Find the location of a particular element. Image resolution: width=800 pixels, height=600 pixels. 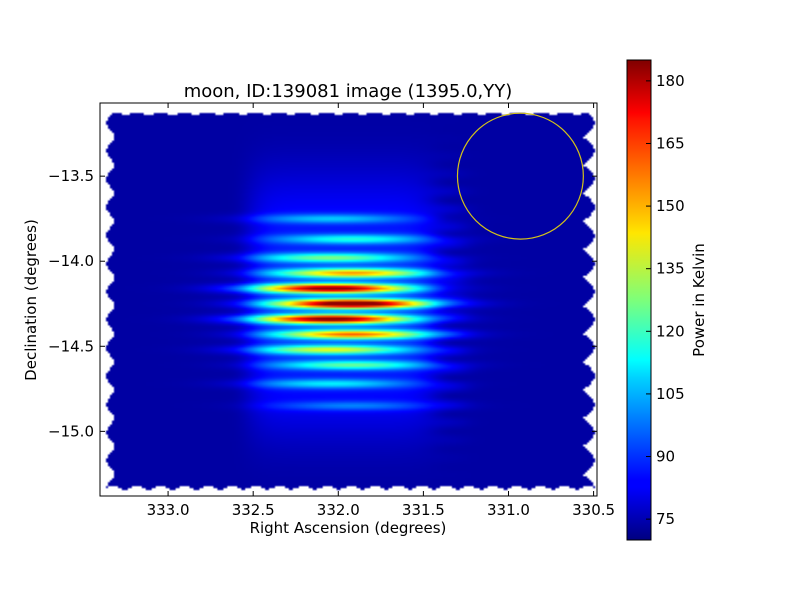

x-tick-label: 330.5 is located at coordinates (593, 510).